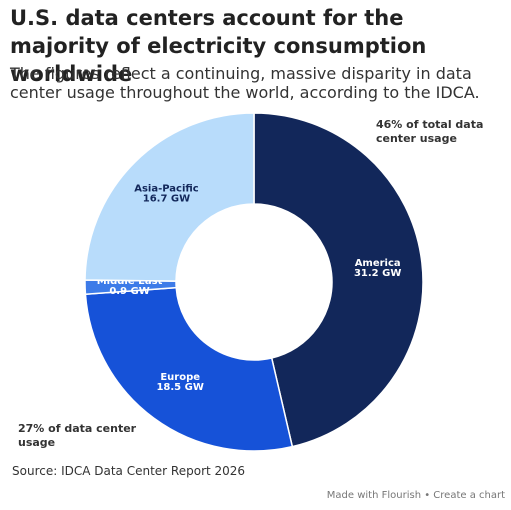 The image size is (511, 510). I want to click on value-label: 16.7 GW, so click(166, 198).